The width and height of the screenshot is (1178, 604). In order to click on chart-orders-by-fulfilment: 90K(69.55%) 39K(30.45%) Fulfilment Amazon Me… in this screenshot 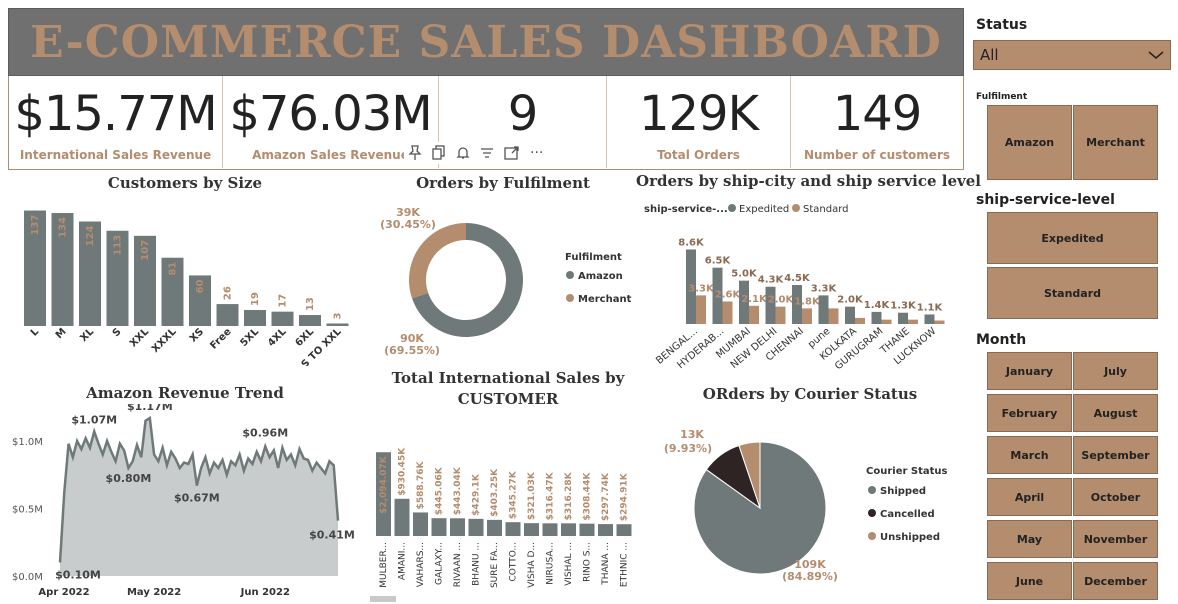, I will do `click(506, 281)`.